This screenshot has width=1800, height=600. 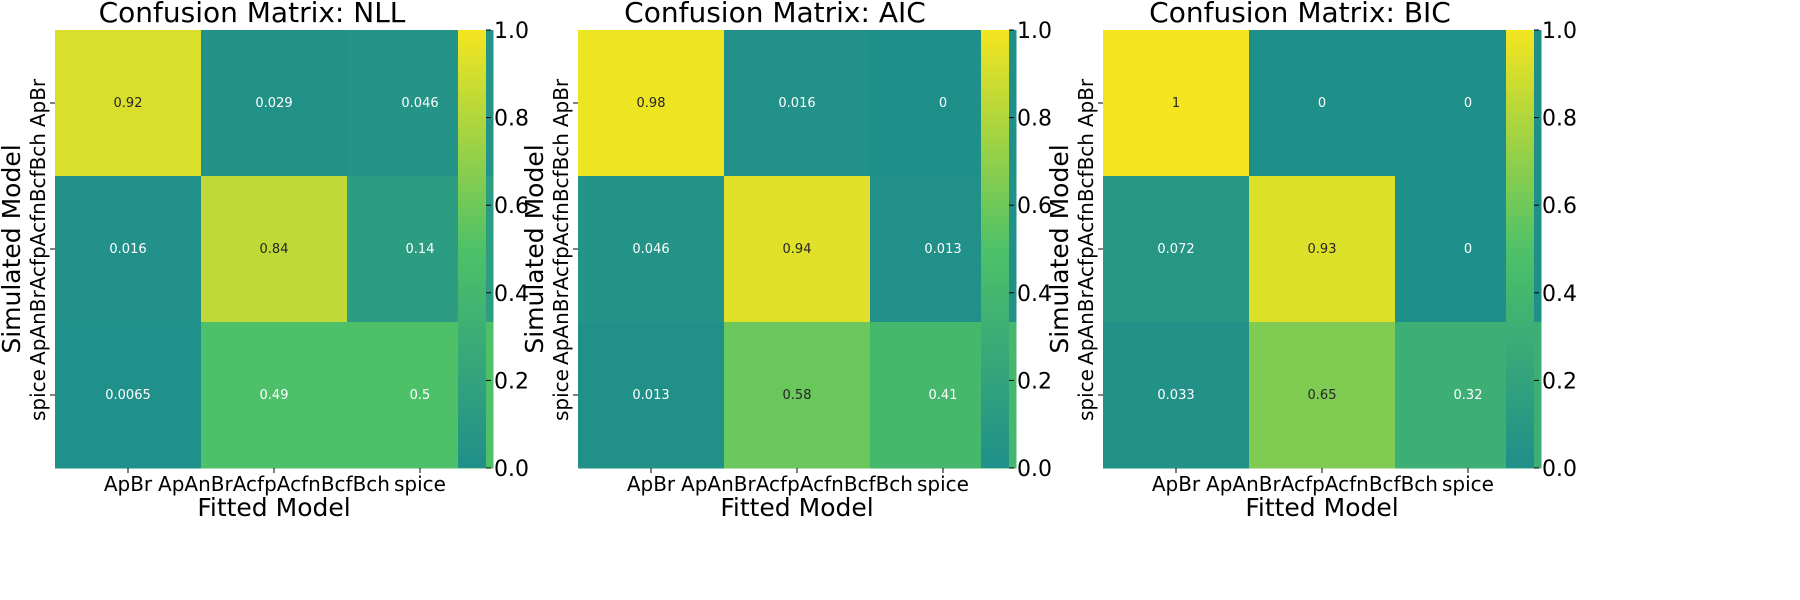 I want to click on cell-value-label: 0.98, so click(x=651, y=103).